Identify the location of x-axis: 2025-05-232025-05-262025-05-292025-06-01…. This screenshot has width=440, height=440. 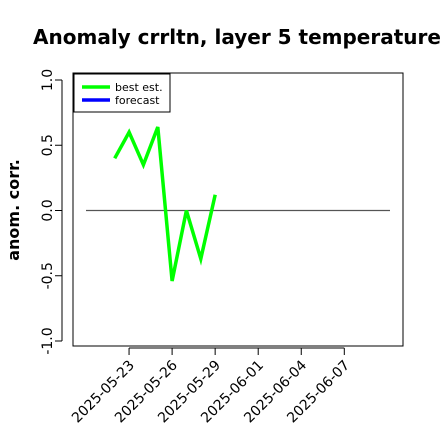
(211, 386).